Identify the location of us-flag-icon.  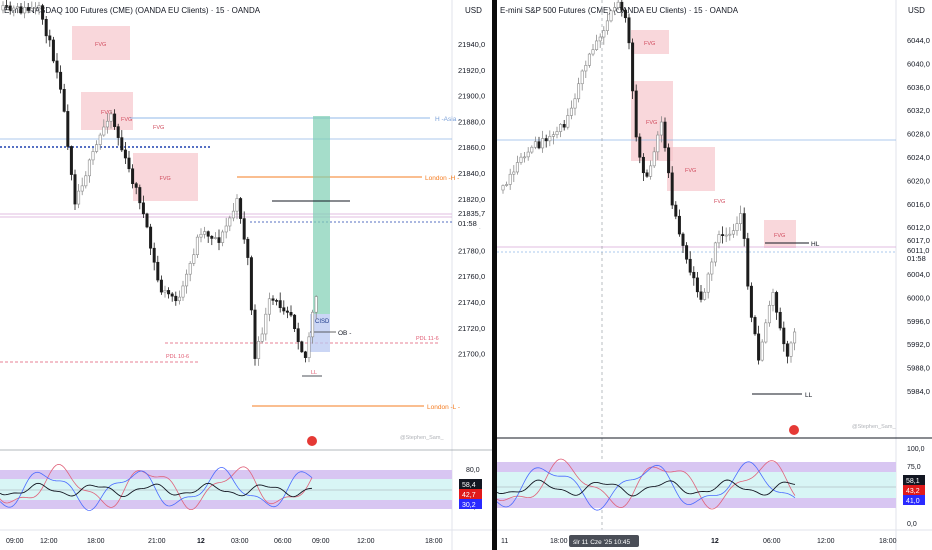
(312, 441).